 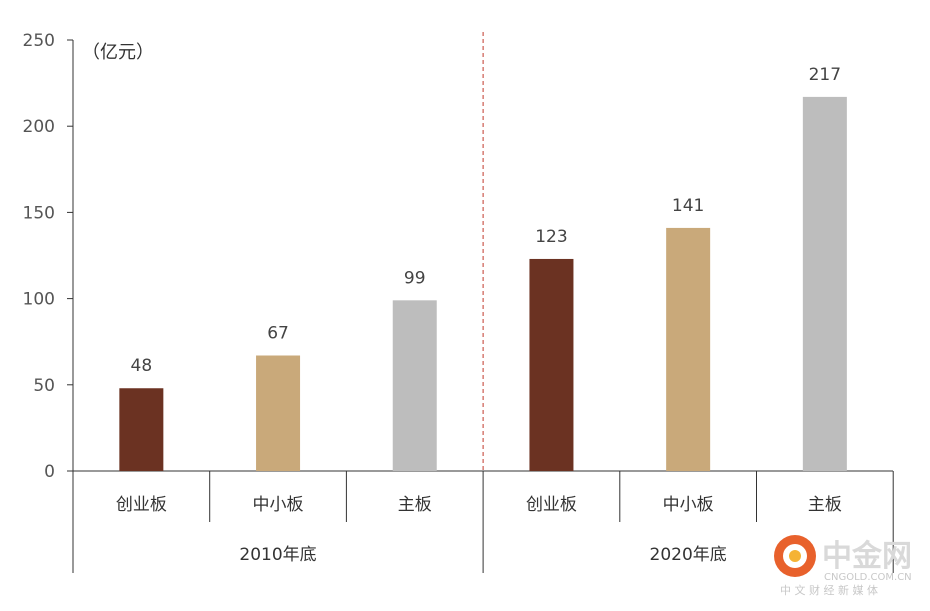 I want to click on watermark-tagline: 中 文 财 经 新 媒 体, so click(x=829, y=590).